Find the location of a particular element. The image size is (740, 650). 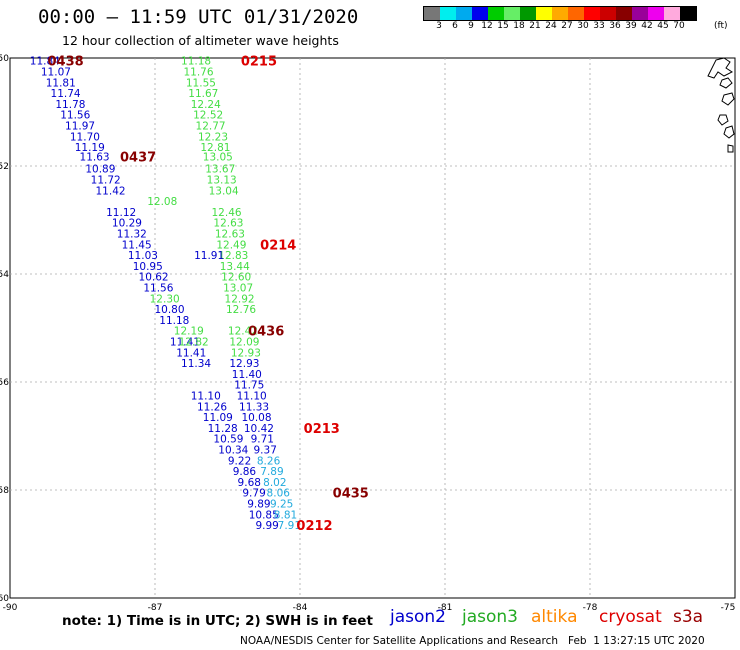

swh-label: 10.95 is located at coordinates (148, 267).